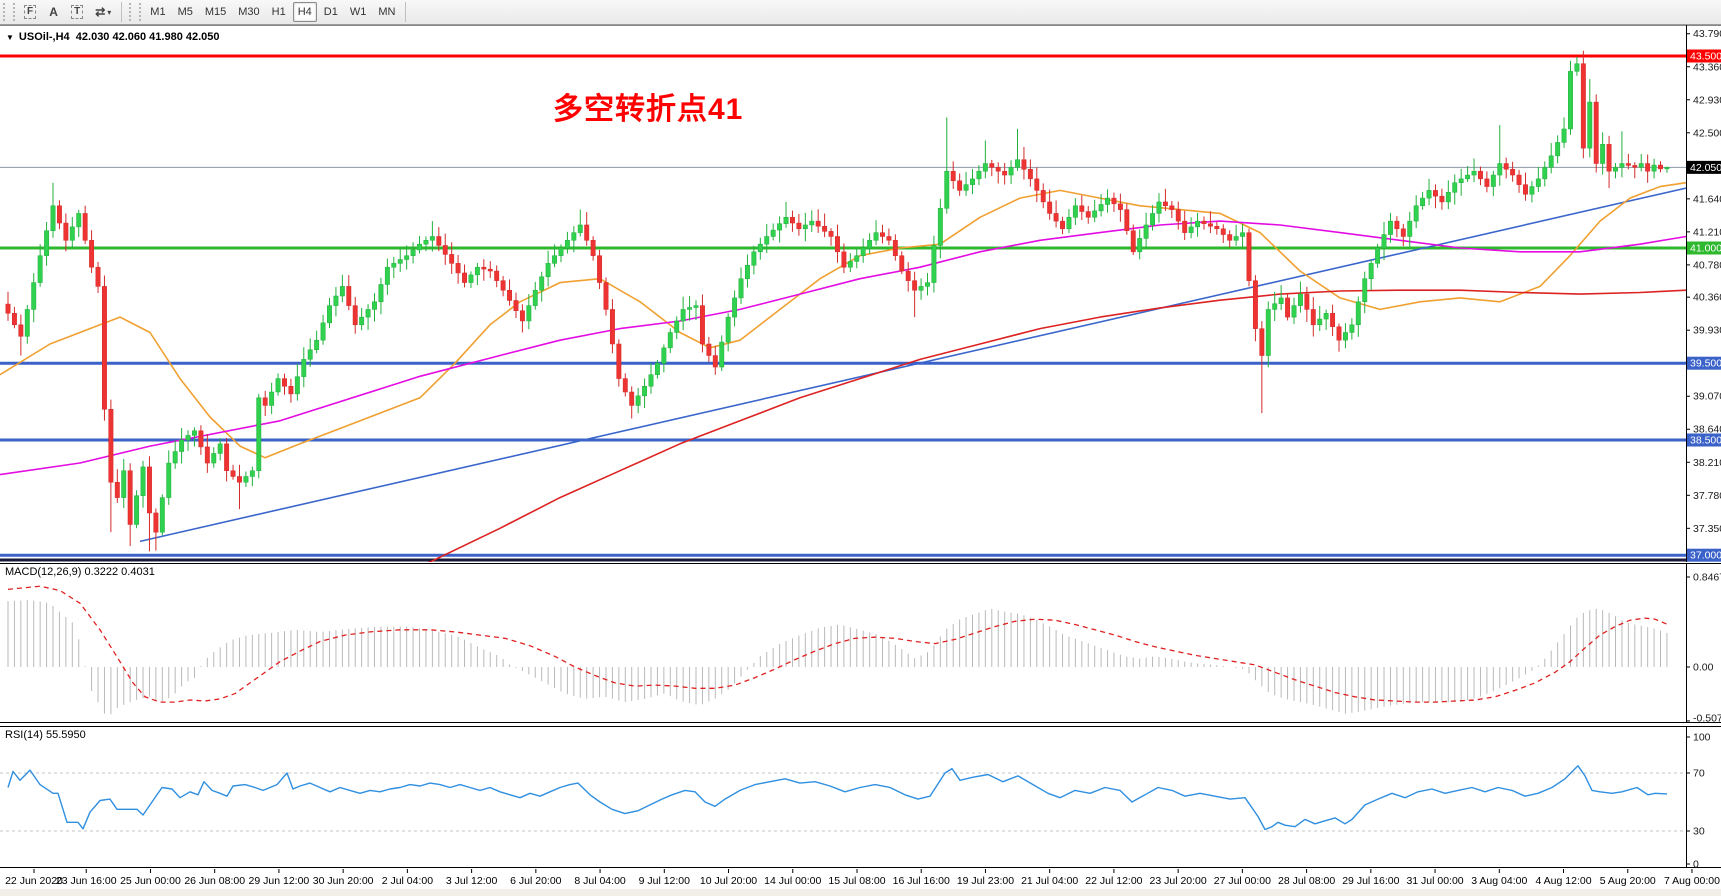  What do you see at coordinates (387, 12) in the screenshot?
I see `timeframe-button-mn: MN` at bounding box center [387, 12].